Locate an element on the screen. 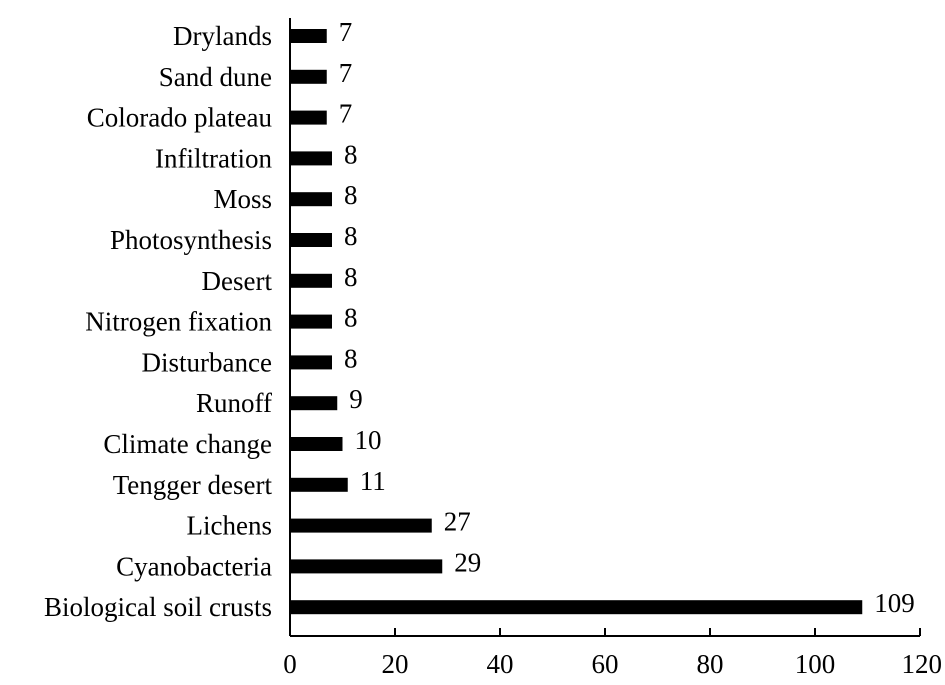 The image size is (945, 685). data-label: 109 is located at coordinates (894, 603).